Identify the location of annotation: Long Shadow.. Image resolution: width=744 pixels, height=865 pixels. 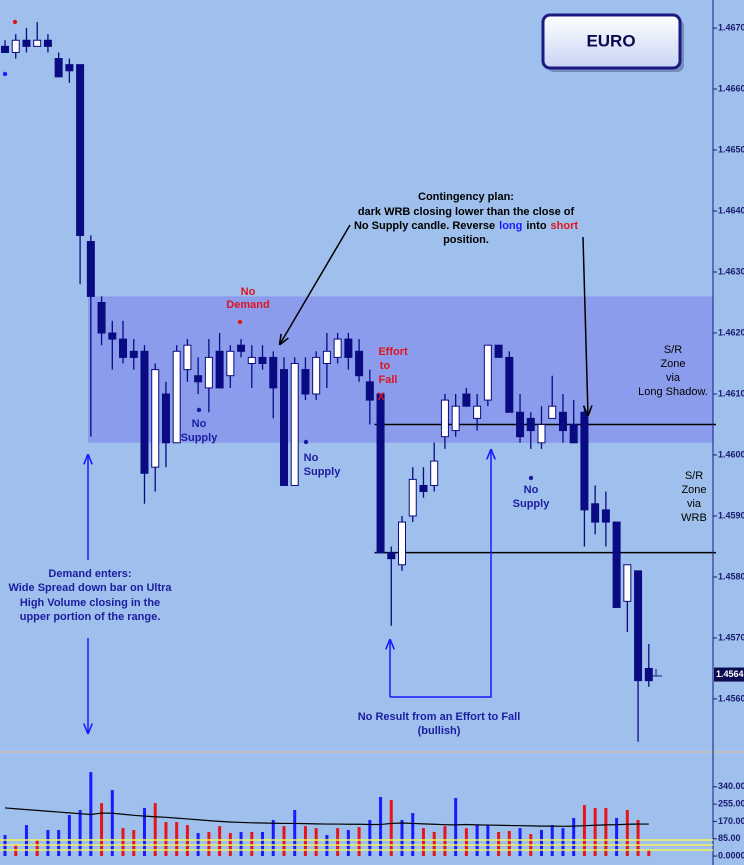
(673, 392).